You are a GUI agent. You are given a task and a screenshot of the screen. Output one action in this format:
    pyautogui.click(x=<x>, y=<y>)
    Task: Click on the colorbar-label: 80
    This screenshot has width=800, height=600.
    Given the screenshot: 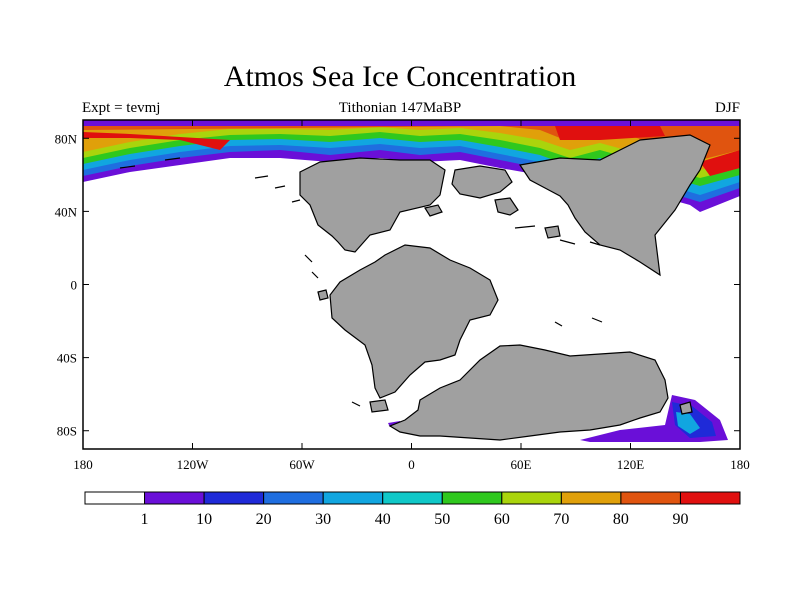 What is the action you would take?
    pyautogui.click(x=621, y=519)
    